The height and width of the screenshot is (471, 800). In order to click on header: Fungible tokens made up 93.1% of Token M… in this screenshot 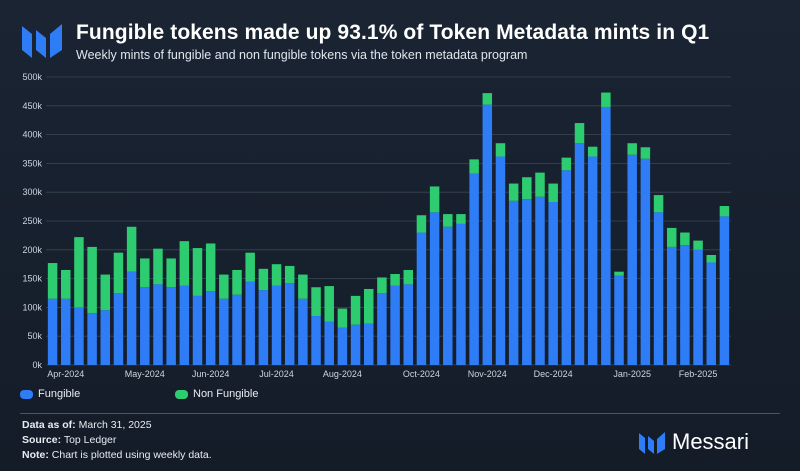, I will do `click(400, 41)`.